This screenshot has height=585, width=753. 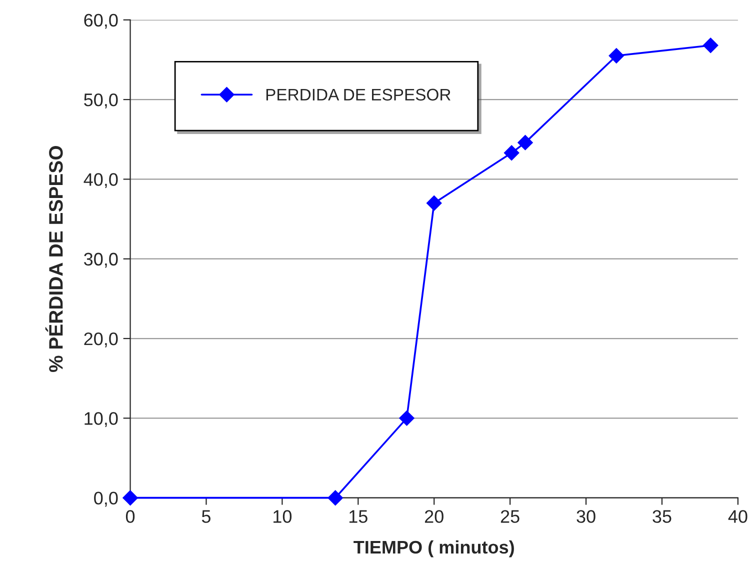 I want to click on y-tick-label: 50,0, so click(x=101, y=100).